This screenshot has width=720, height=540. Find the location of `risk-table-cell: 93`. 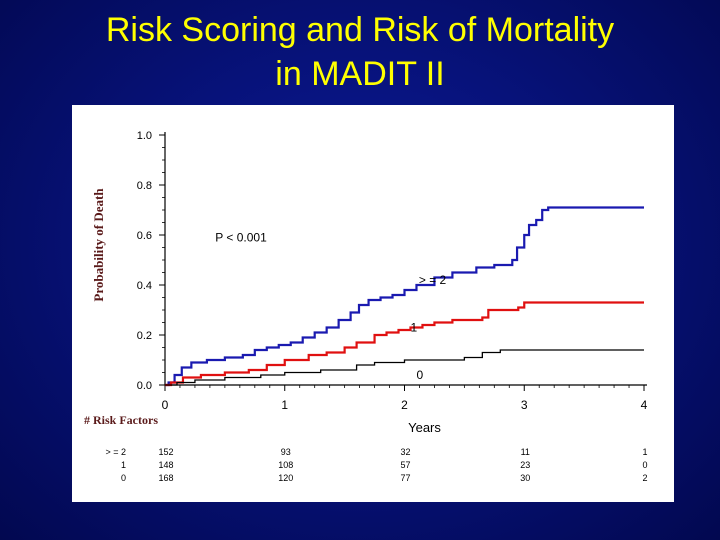

risk-table-cell: 93 is located at coordinates (286, 452).